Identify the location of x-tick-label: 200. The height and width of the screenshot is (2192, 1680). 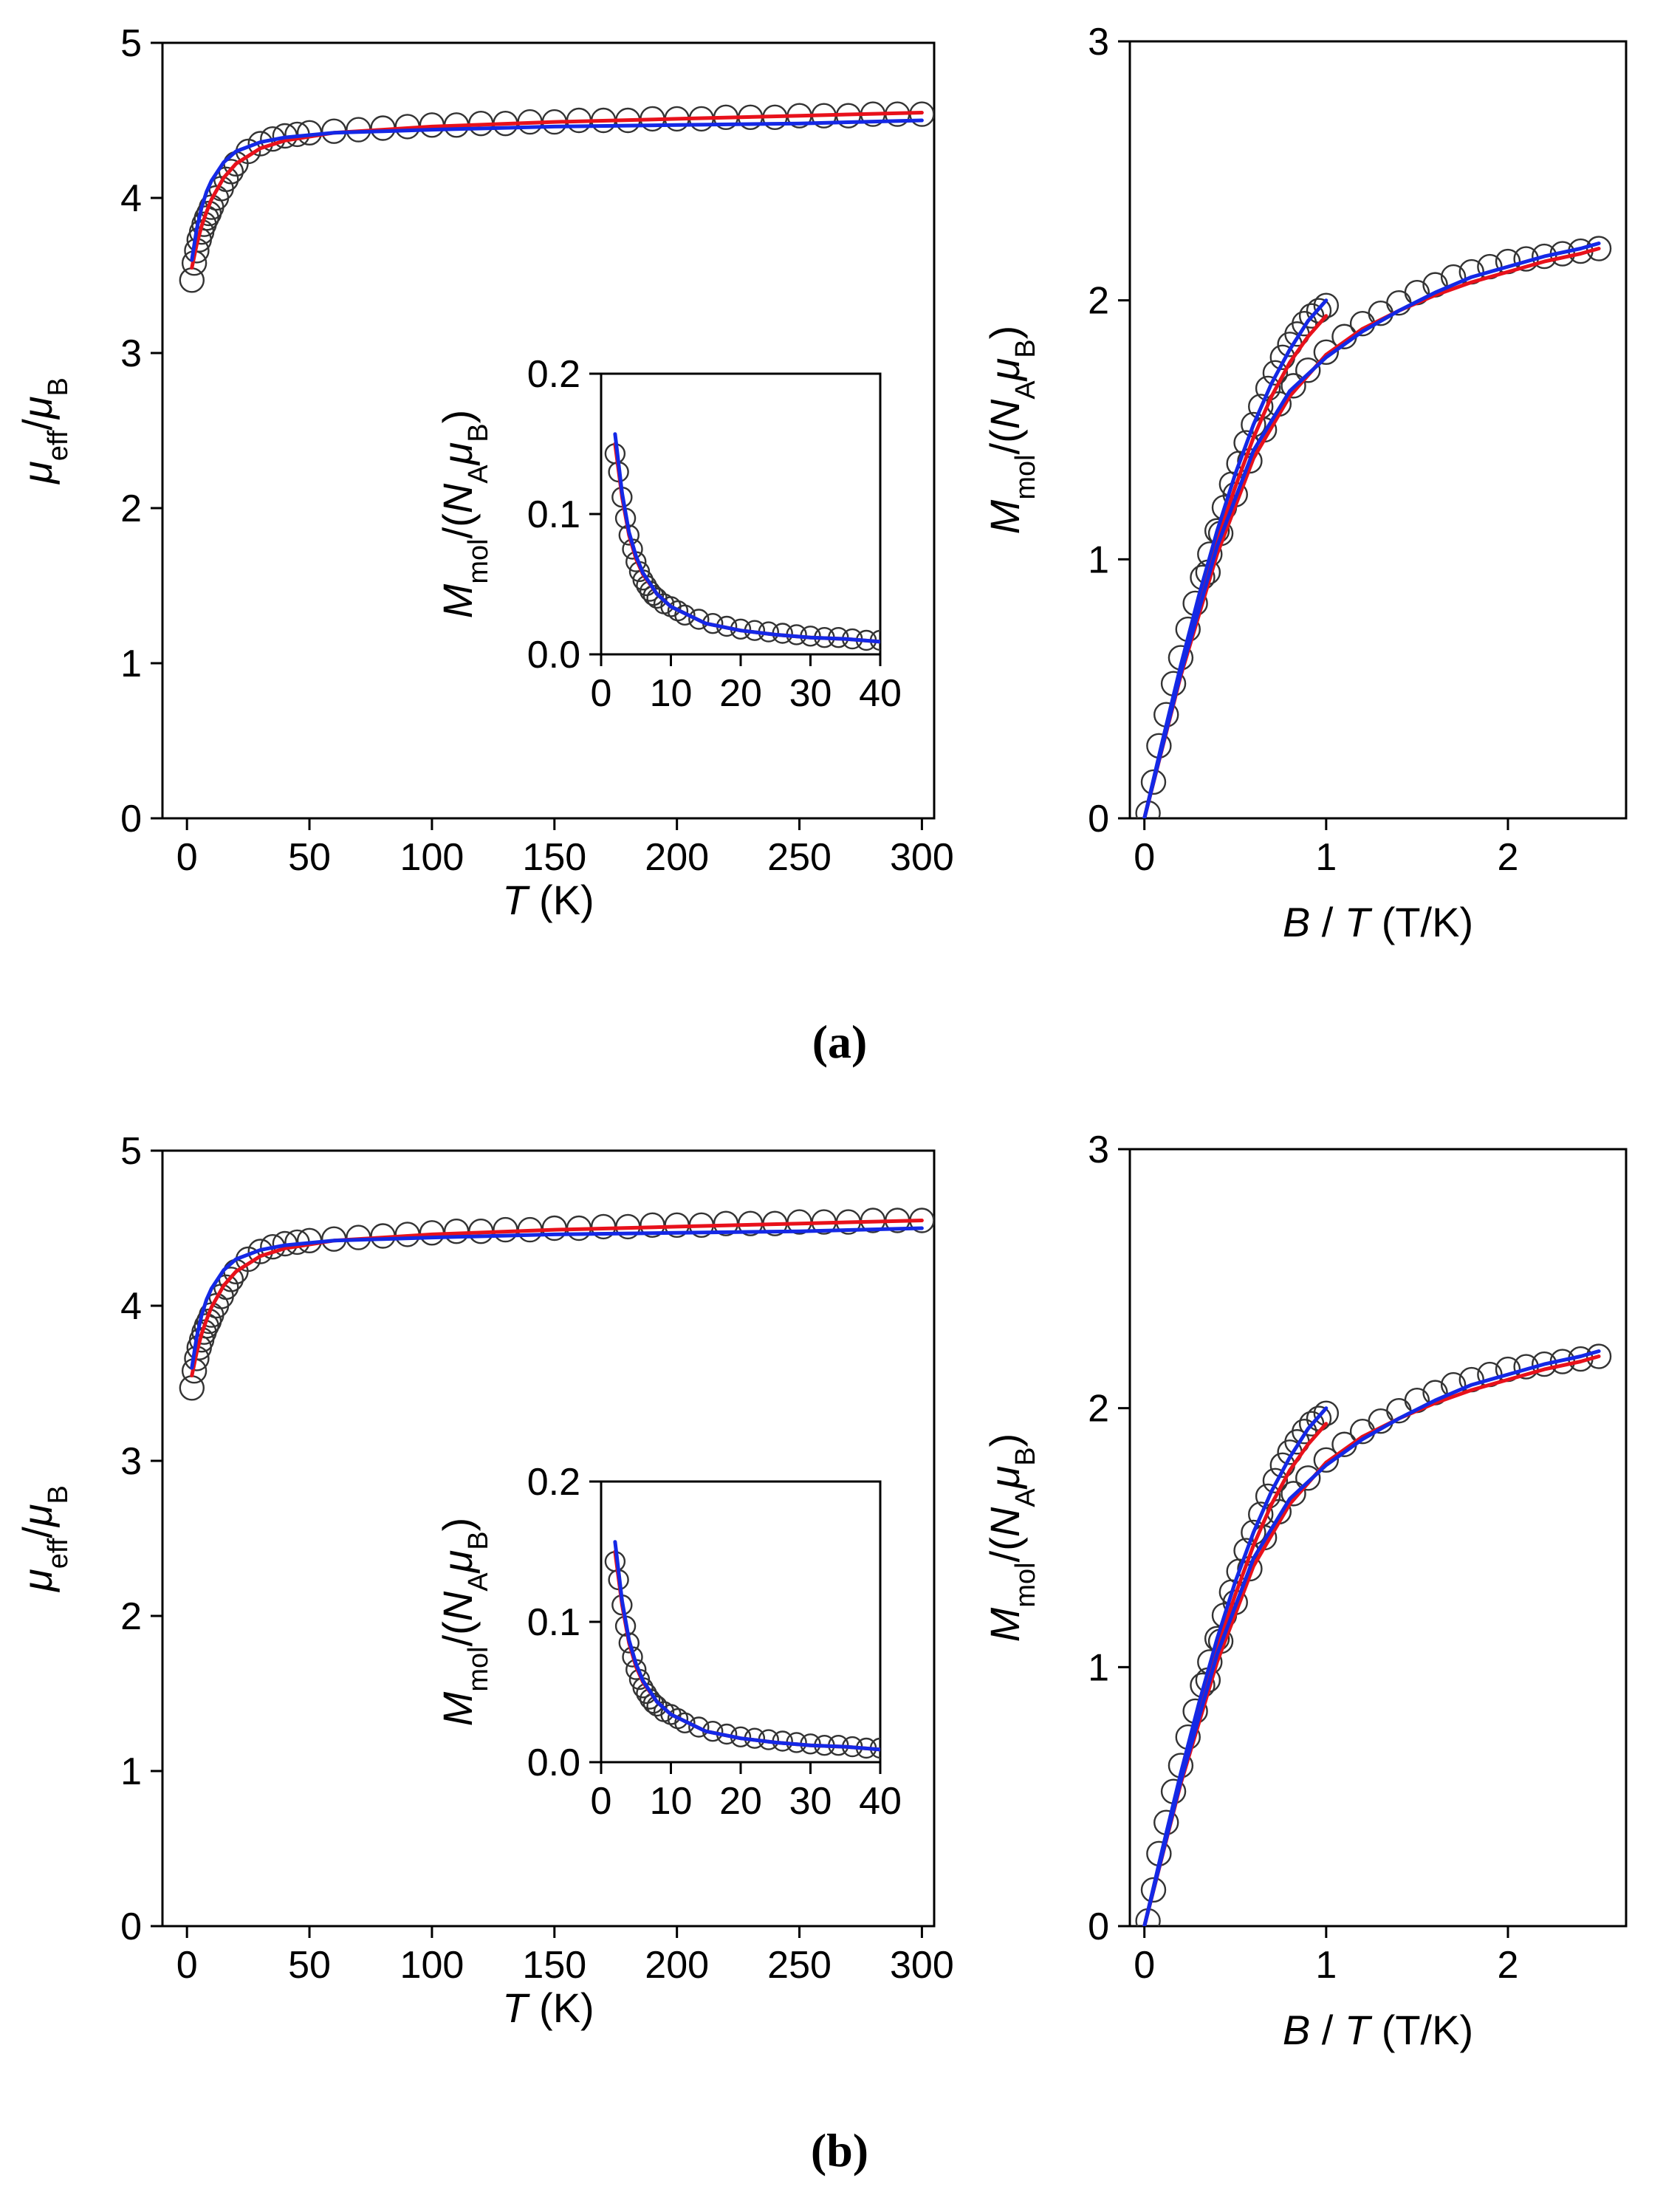
(677, 857).